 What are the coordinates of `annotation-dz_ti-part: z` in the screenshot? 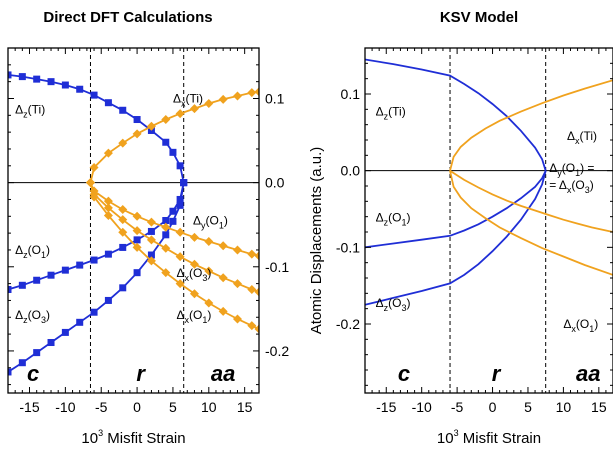 It's located at (386, 116).